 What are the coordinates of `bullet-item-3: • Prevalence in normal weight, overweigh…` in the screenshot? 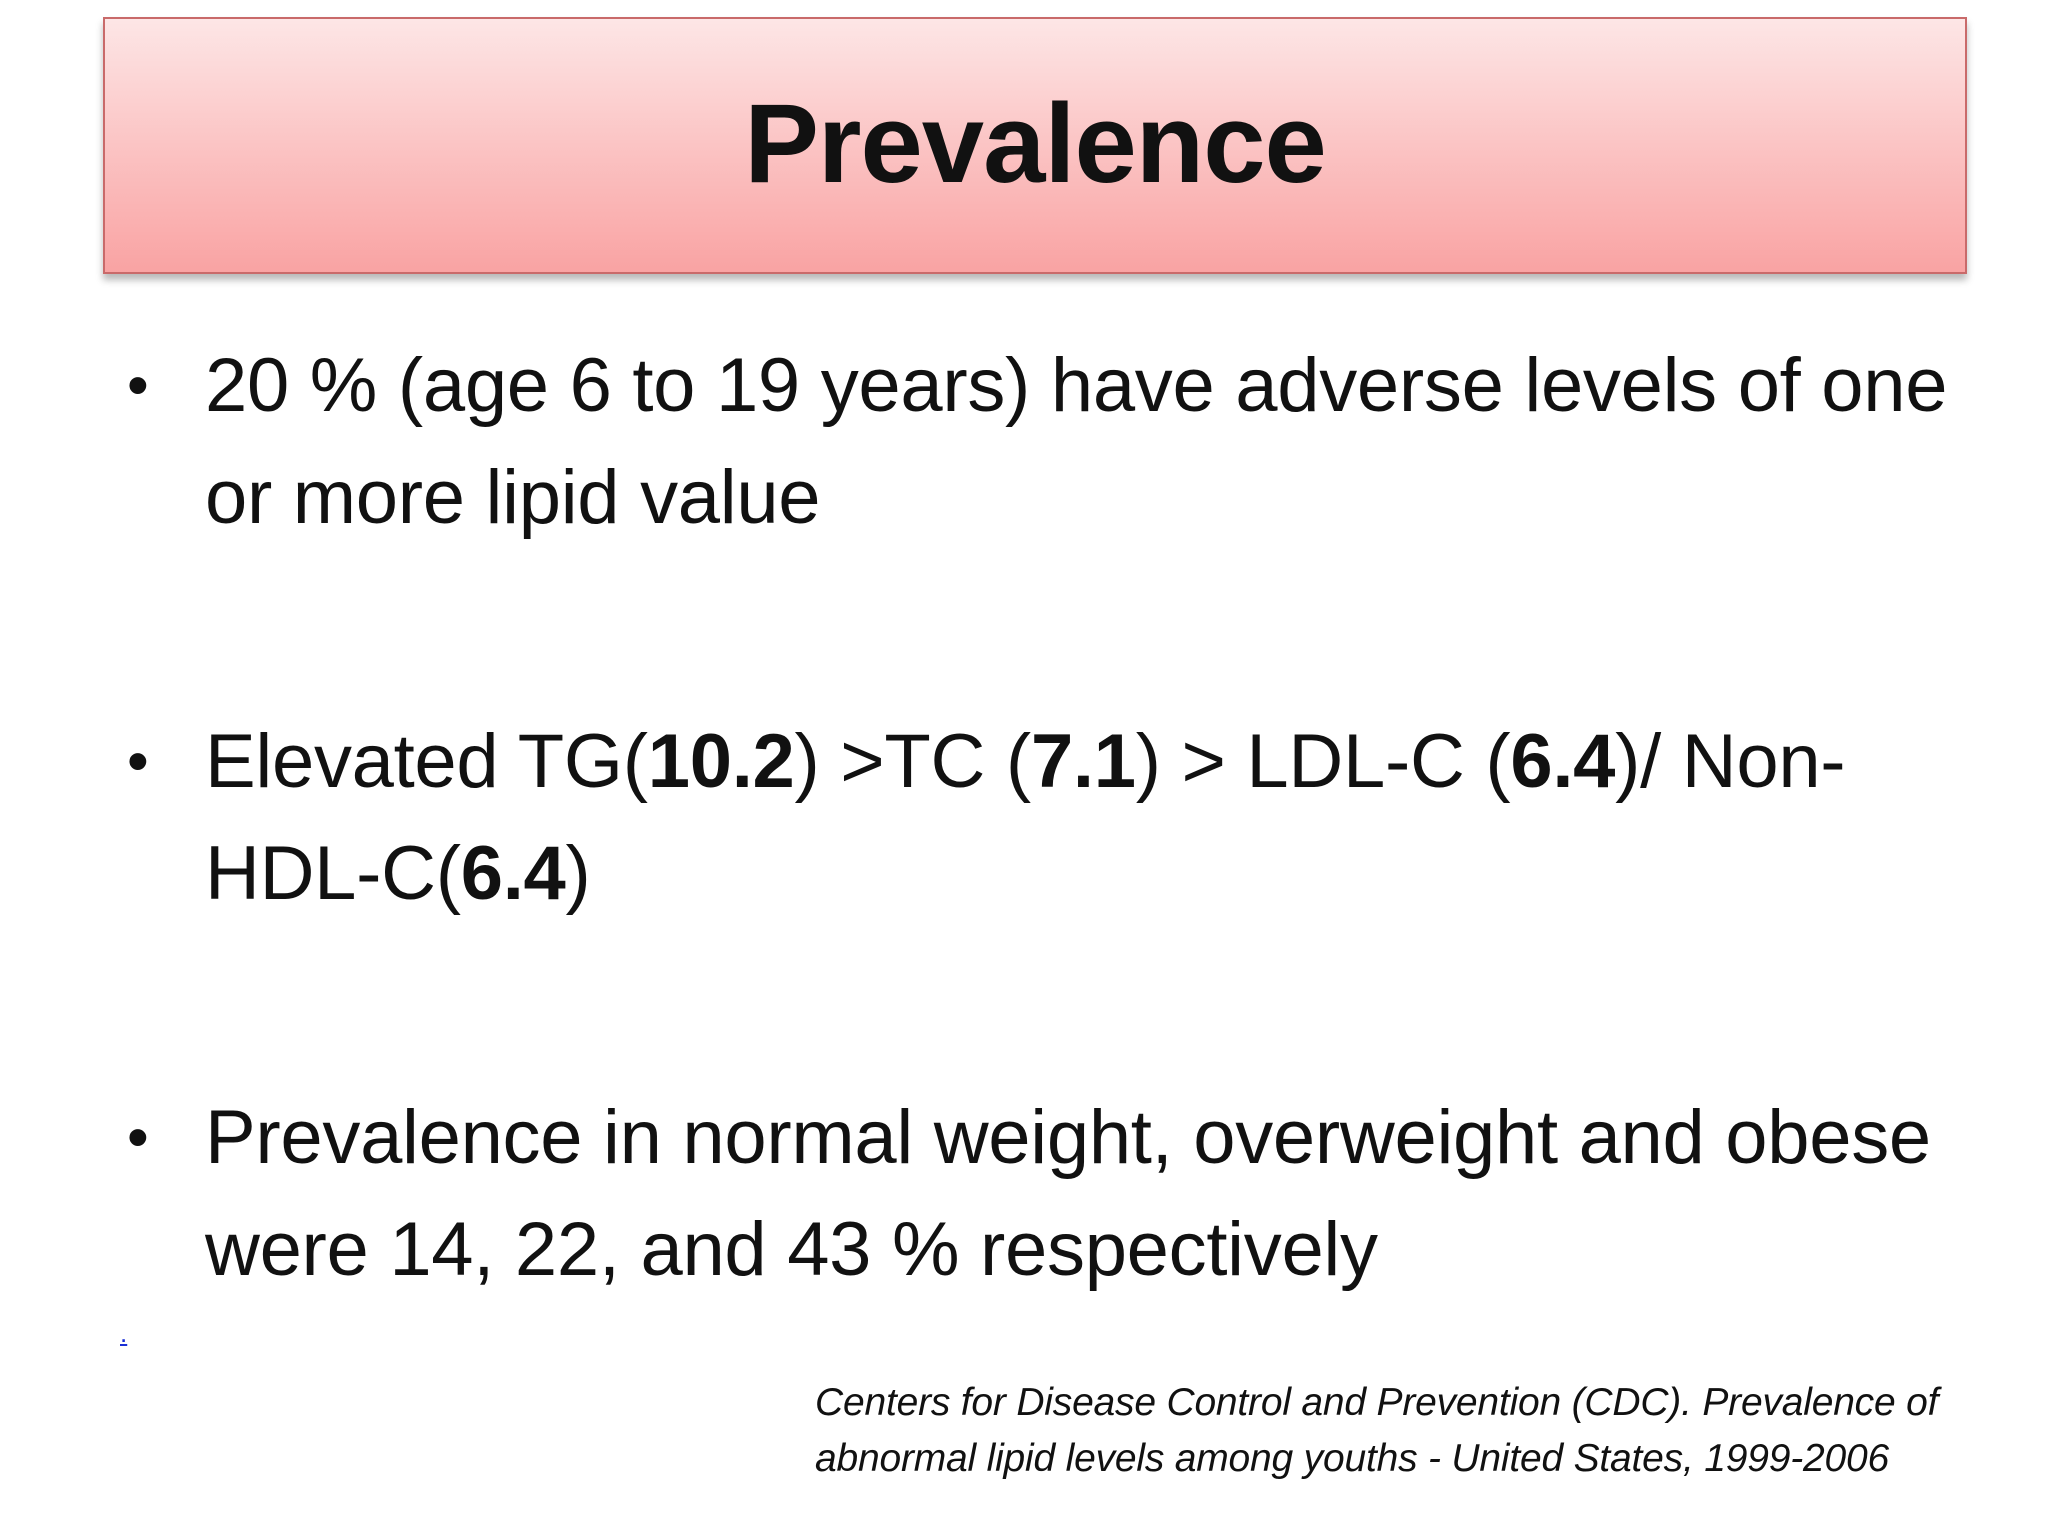 It's located at (1055, 1194).